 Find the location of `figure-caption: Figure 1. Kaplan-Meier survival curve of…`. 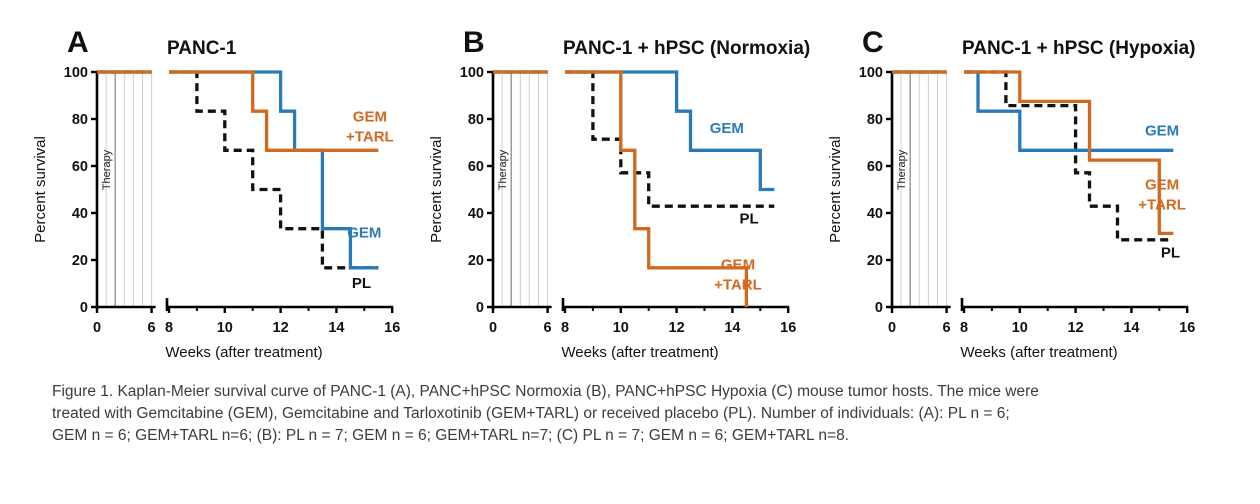

figure-caption: Figure 1. Kaplan-Meier survival curve of… is located at coordinates (647, 414).